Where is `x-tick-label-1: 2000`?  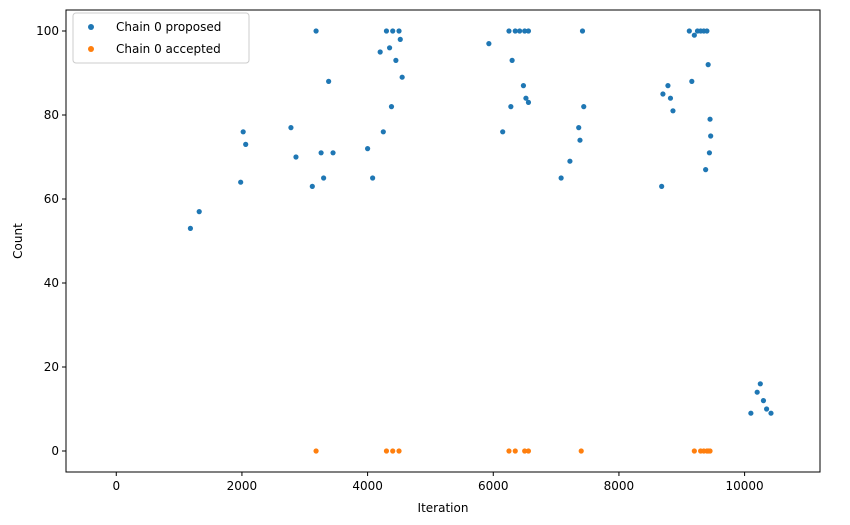
x-tick-label-1: 2000 is located at coordinates (242, 486).